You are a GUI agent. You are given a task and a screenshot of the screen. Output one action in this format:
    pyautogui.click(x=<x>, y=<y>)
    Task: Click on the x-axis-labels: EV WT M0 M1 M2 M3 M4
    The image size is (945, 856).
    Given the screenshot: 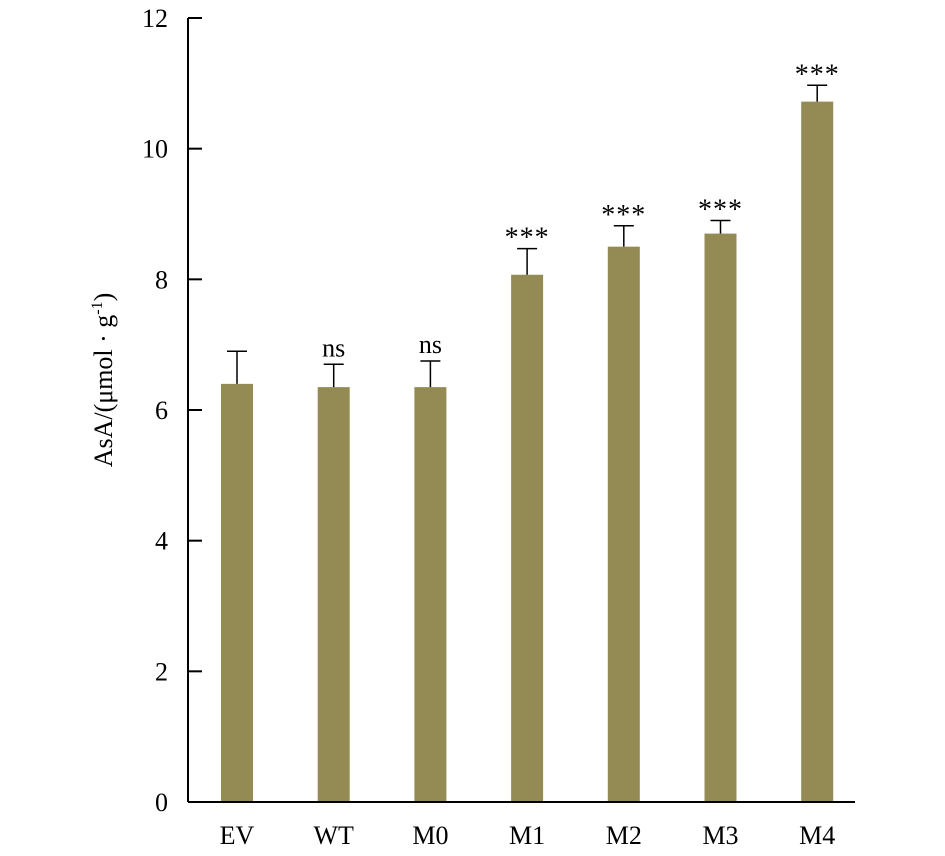 What is the action you would take?
    pyautogui.click(x=528, y=835)
    